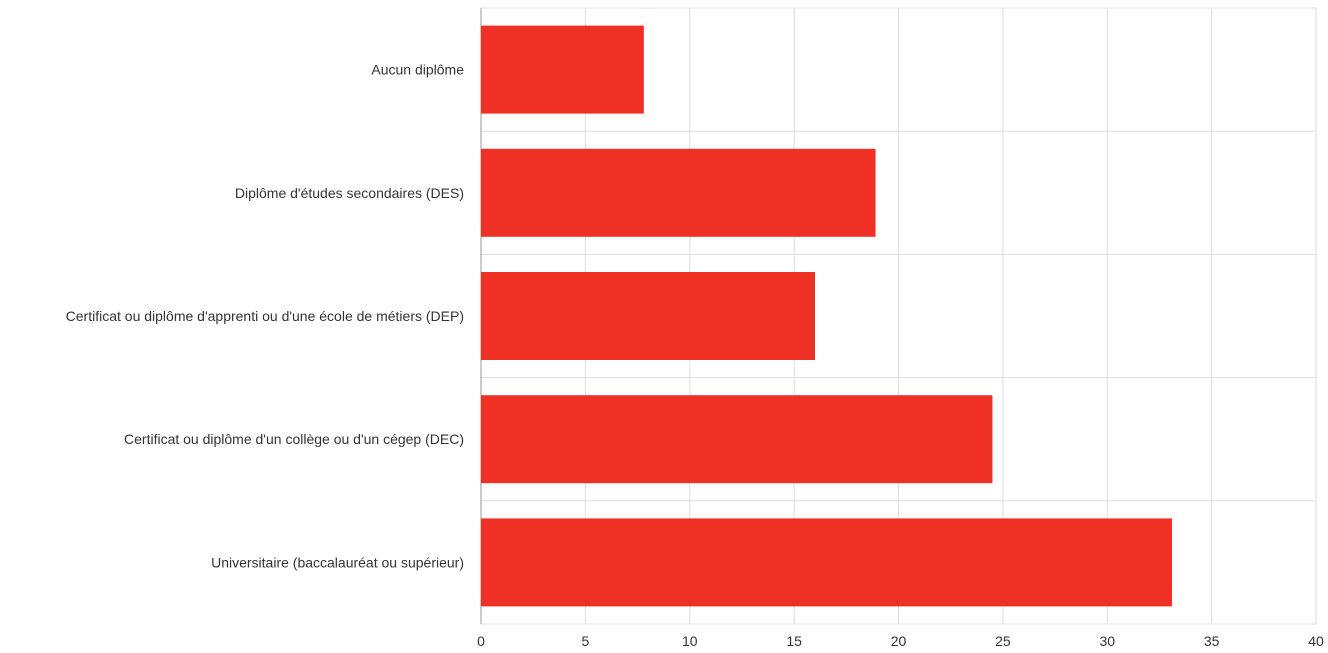  What do you see at coordinates (794, 641) in the screenshot?
I see `x-tick-label: 15` at bounding box center [794, 641].